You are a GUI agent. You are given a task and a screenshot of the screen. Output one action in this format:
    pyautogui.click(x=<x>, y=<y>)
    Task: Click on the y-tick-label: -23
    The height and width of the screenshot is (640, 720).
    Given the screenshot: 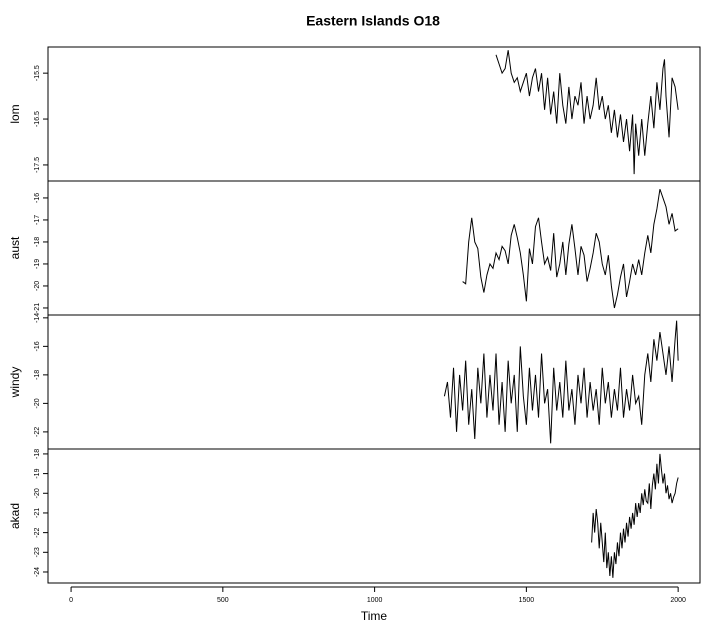 What is the action you would take?
    pyautogui.click(x=37, y=552)
    